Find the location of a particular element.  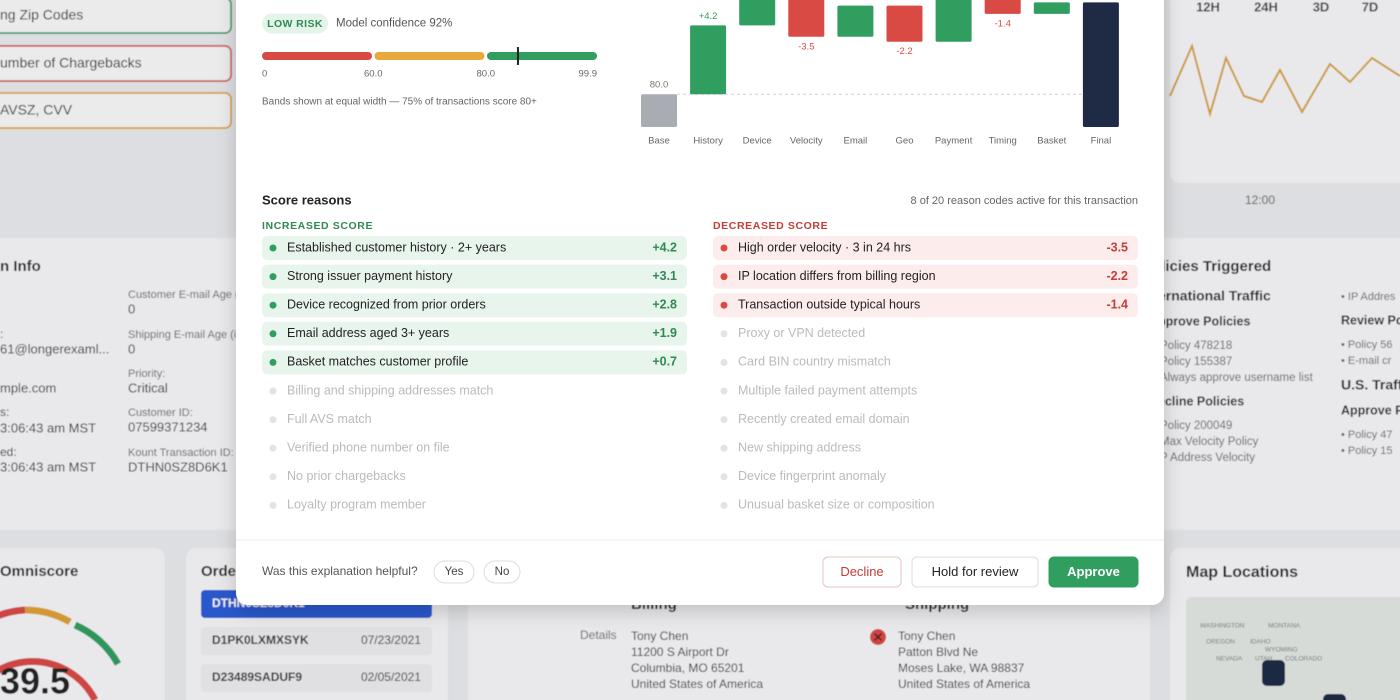

reason-label: Card BIN country mismatch is located at coordinates (814, 362).